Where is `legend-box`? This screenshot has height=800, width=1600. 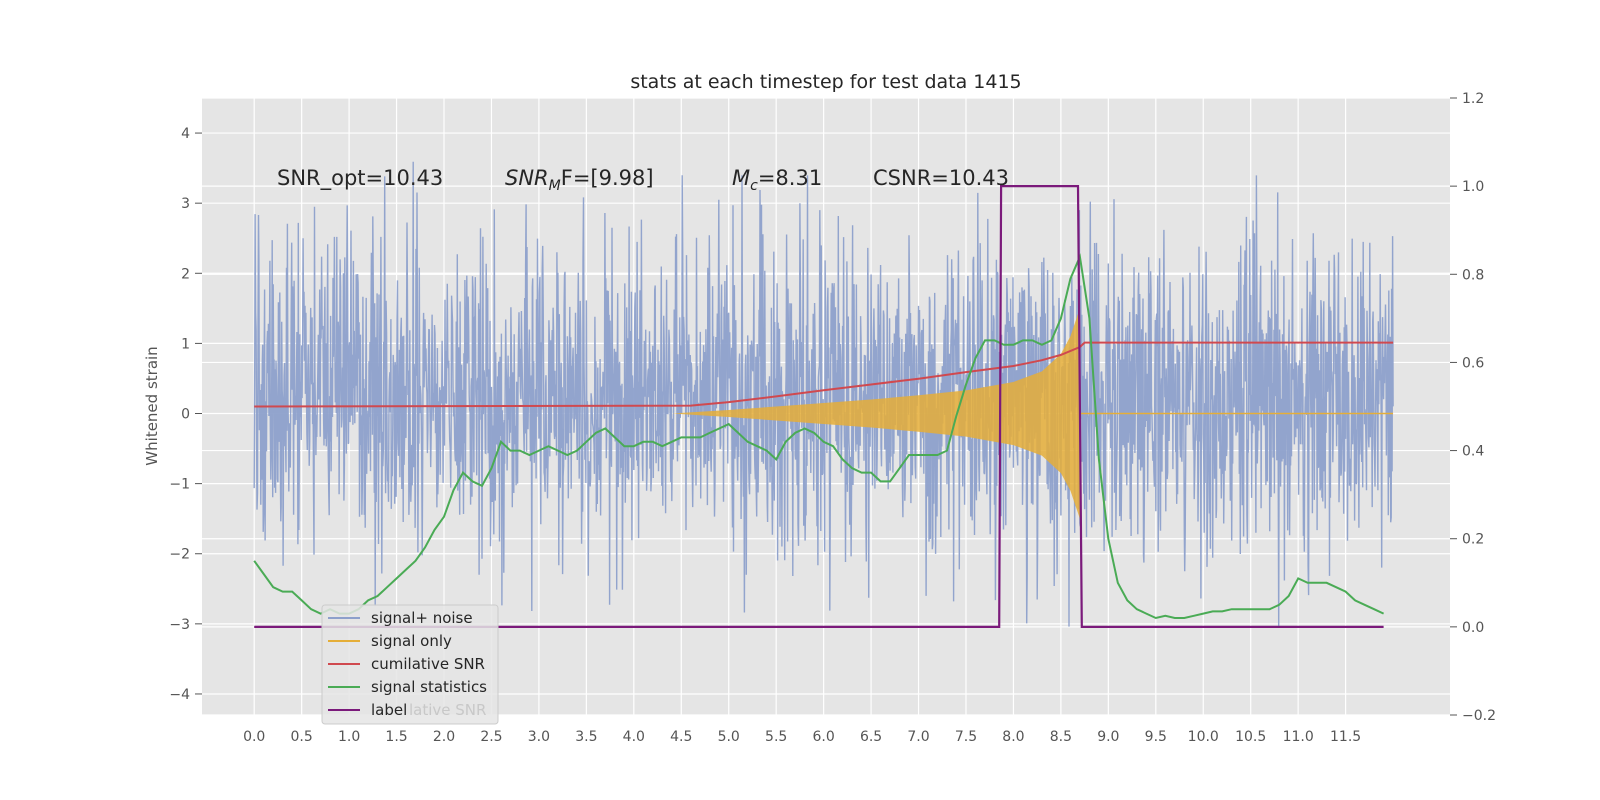
legend-box is located at coordinates (410, 664).